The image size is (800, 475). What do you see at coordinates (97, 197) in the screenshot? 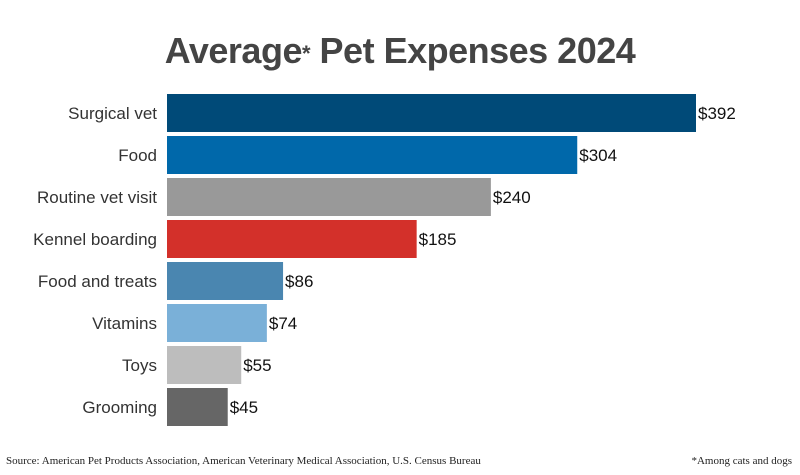
I see `category-label: Routine vet visit` at bounding box center [97, 197].